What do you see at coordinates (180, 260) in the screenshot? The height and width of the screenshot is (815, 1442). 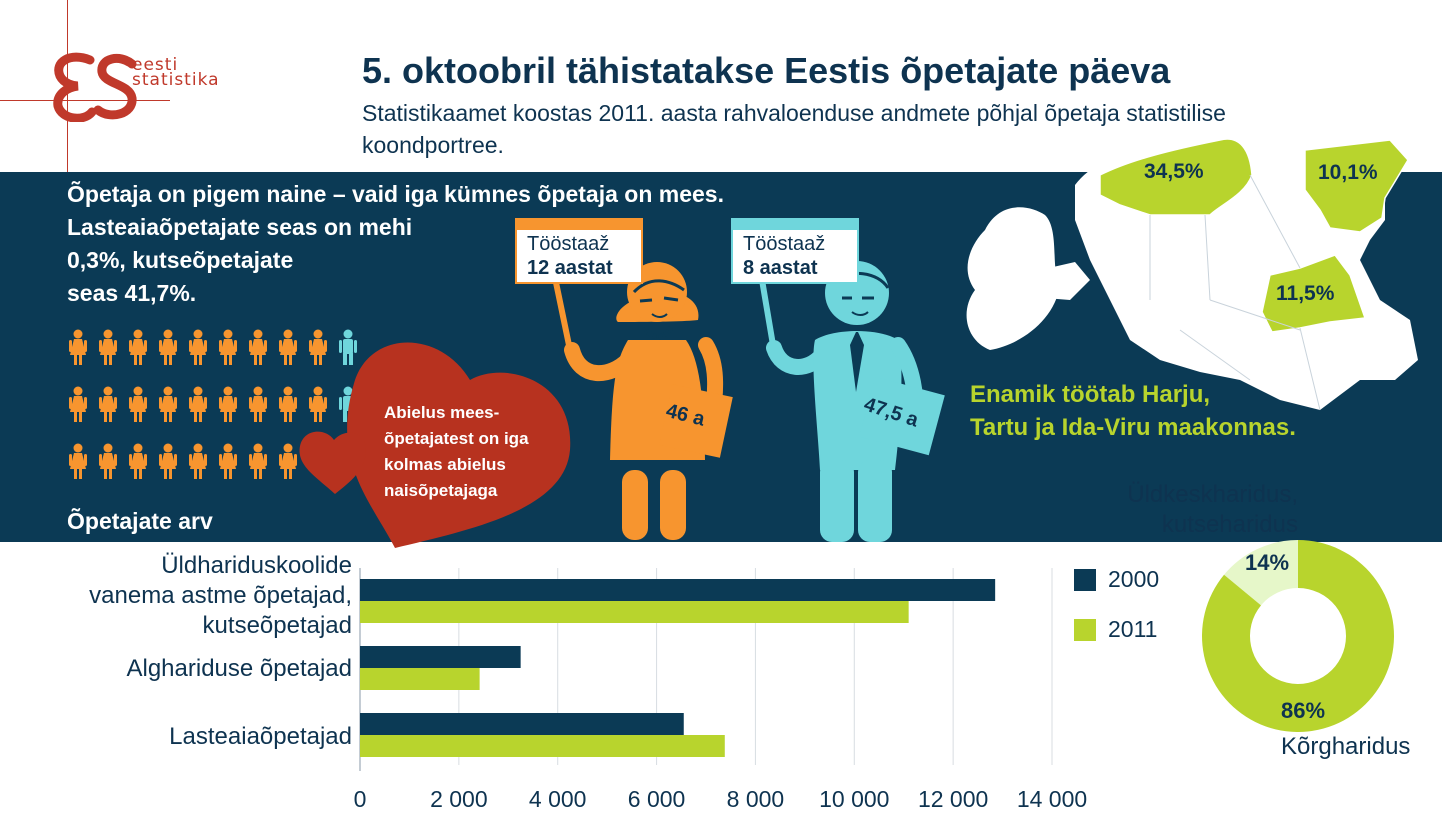 I see `fact-line: 0,3%, kutseõpetajate` at bounding box center [180, 260].